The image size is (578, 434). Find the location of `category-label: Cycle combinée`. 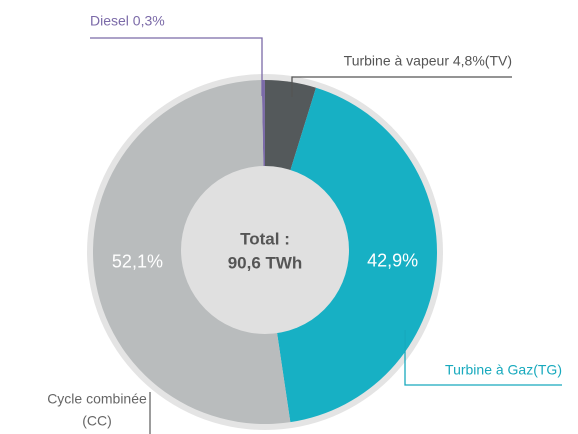

category-label: Cycle combinée is located at coordinates (97, 399).